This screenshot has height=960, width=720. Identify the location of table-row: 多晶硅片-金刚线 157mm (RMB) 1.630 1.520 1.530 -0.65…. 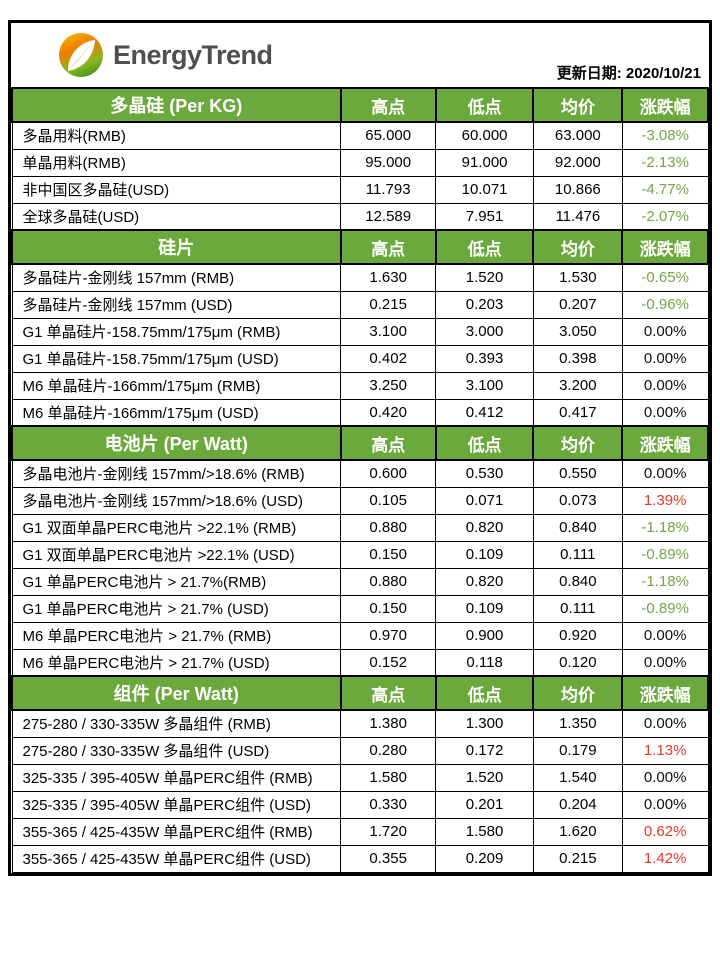
(360, 277).